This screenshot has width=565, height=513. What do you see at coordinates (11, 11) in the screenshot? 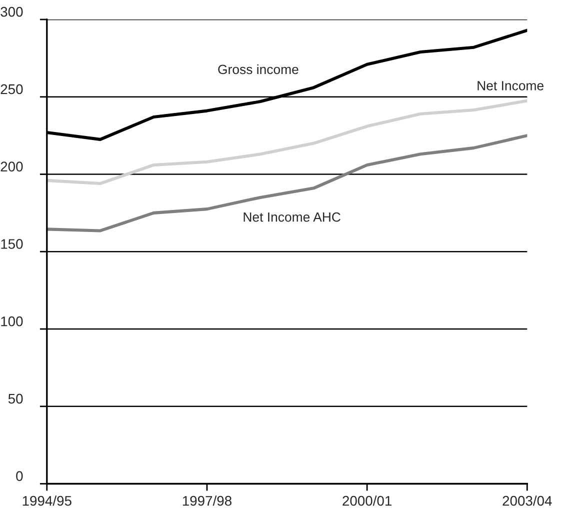
I see `y-tick-label: 300` at bounding box center [11, 11].